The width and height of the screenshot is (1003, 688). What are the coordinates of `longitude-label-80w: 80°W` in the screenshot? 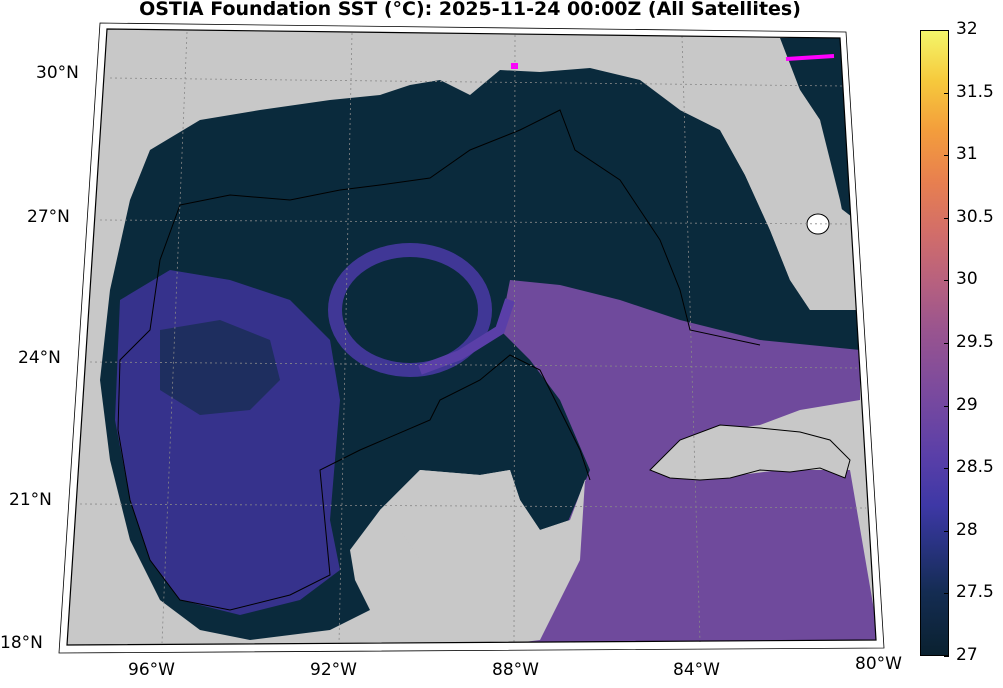 It's located at (878, 664).